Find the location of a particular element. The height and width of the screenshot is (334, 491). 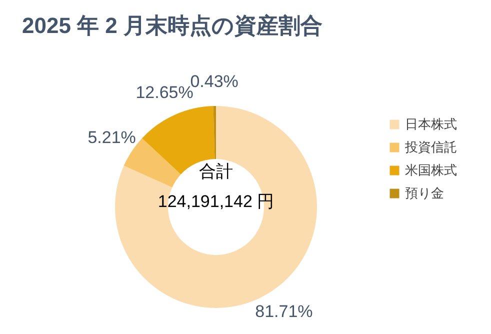

chart-title: 2025 年 2 月末時点の資産割合 is located at coordinates (172, 25).